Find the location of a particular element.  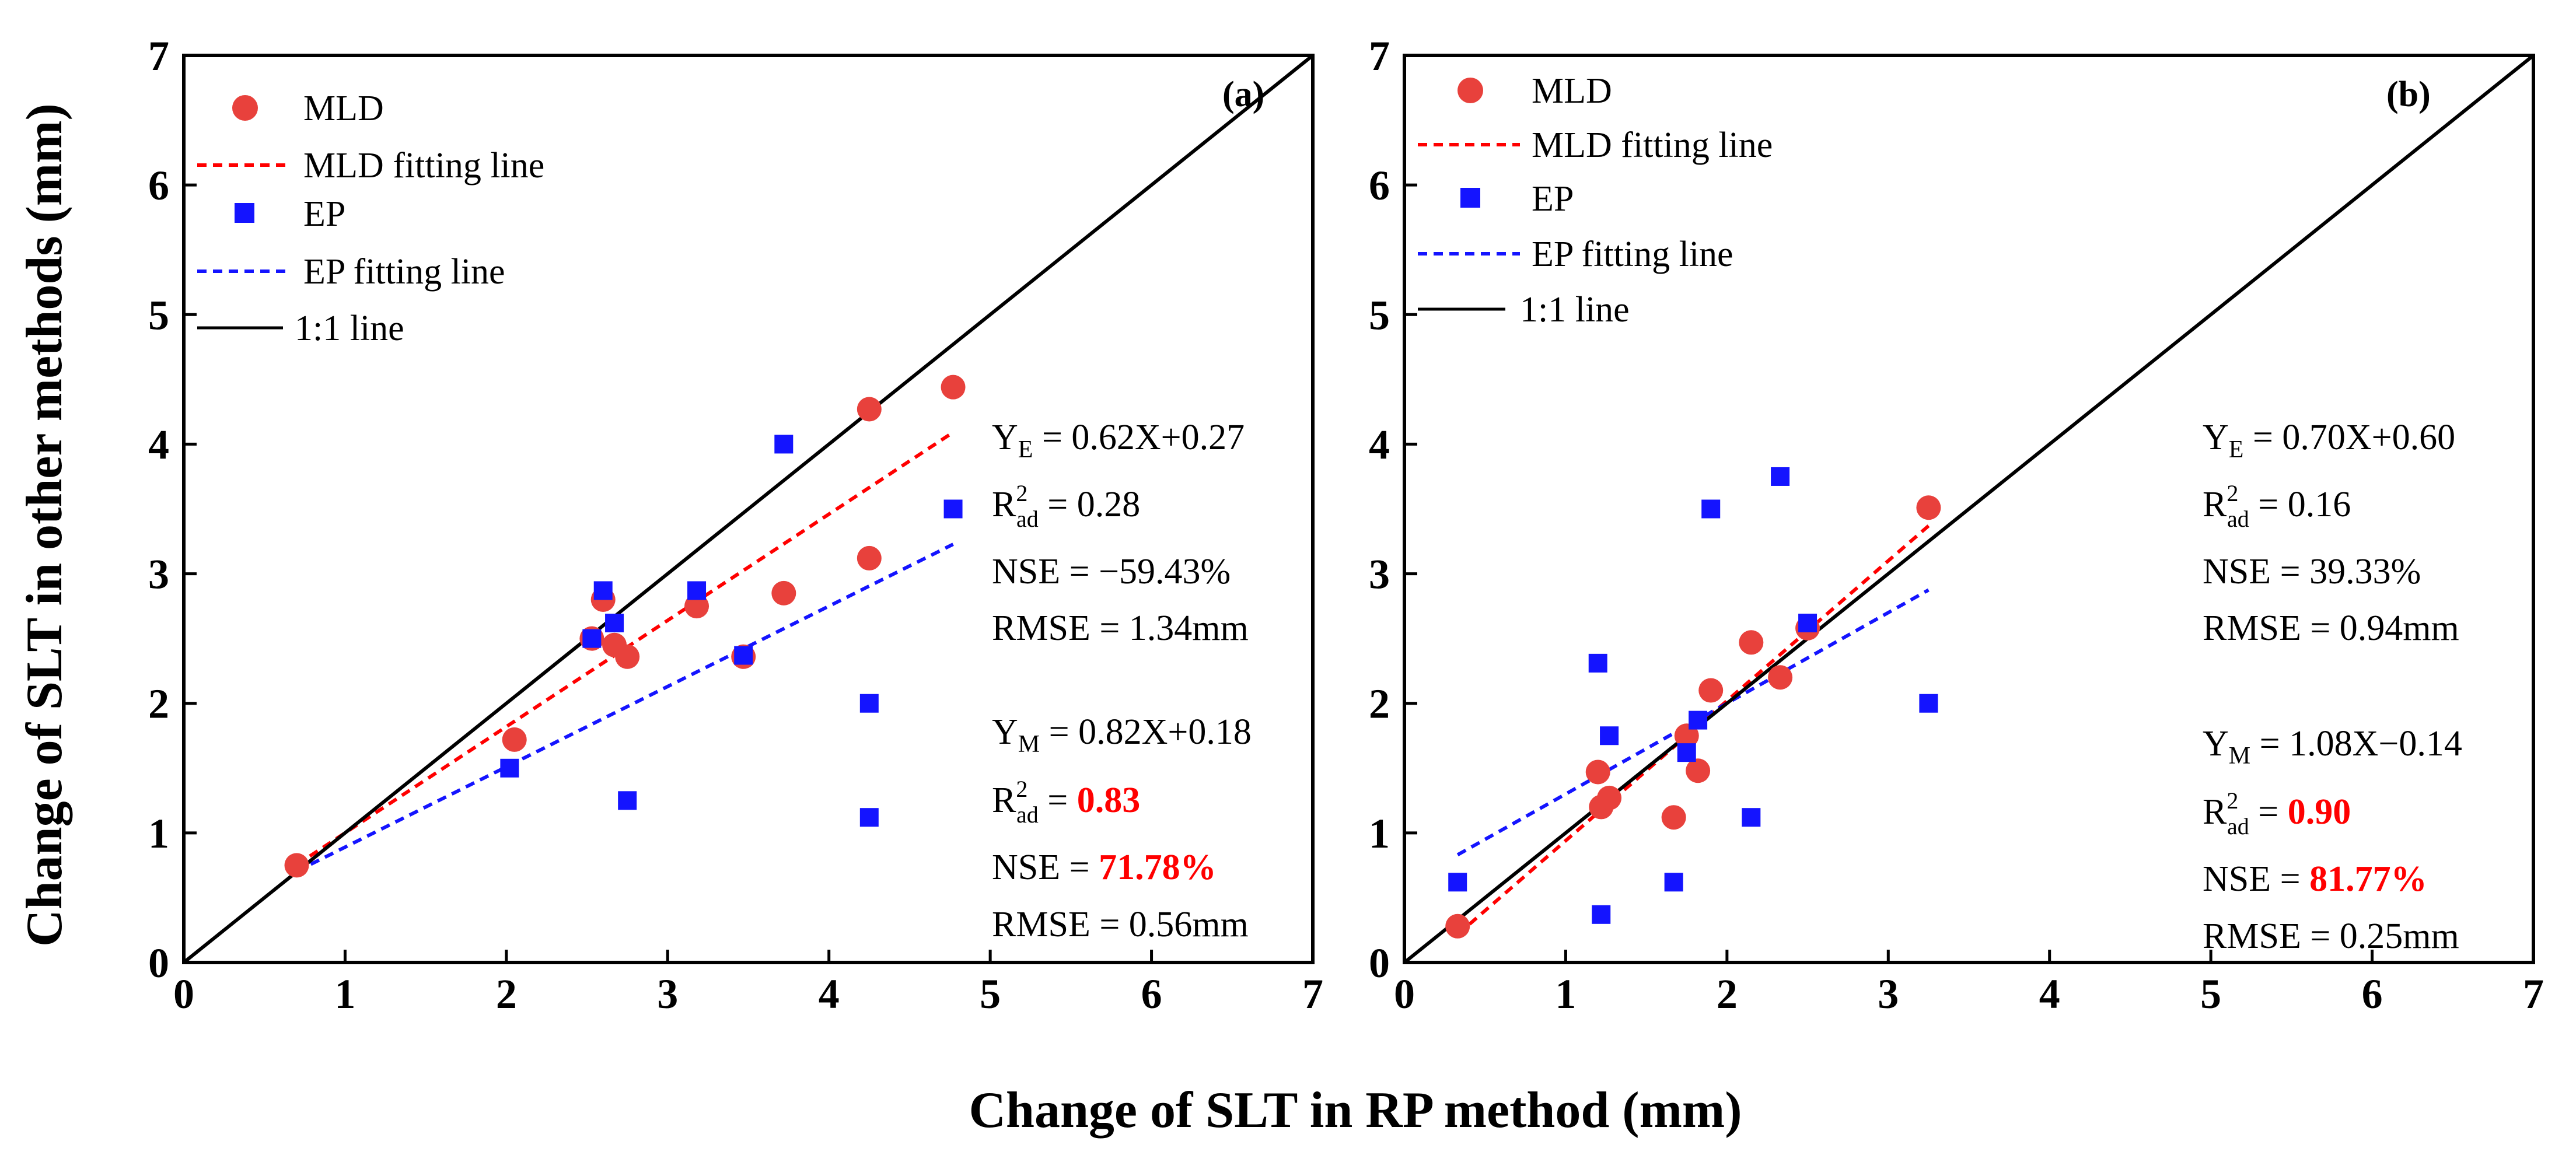

panel-a-x-tick-label: 0 is located at coordinates (183, 994).